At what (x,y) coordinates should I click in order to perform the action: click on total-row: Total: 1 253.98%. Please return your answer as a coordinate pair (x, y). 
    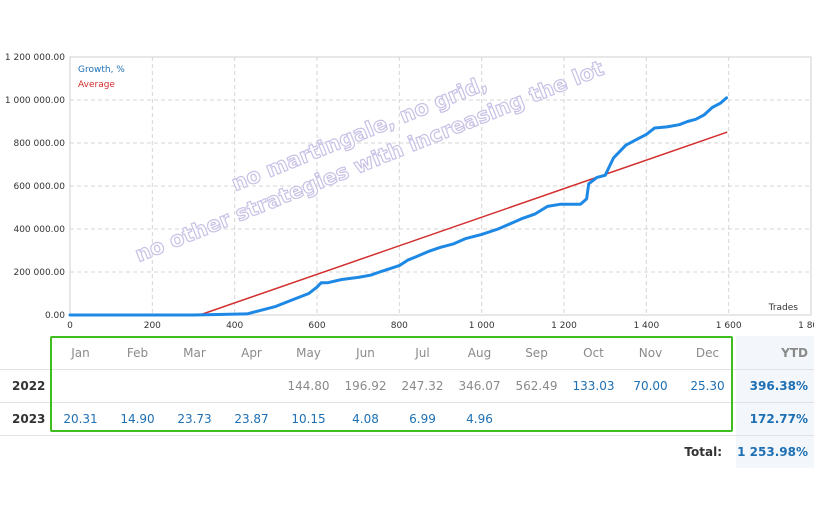
    Looking at the image, I should click on (407, 451).